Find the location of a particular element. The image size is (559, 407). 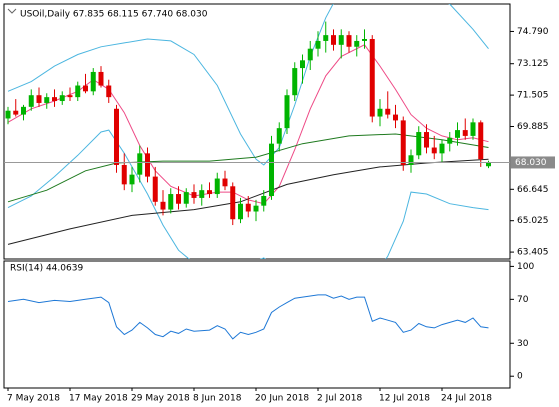

y-tick-label: 69.885 is located at coordinates (533, 127).